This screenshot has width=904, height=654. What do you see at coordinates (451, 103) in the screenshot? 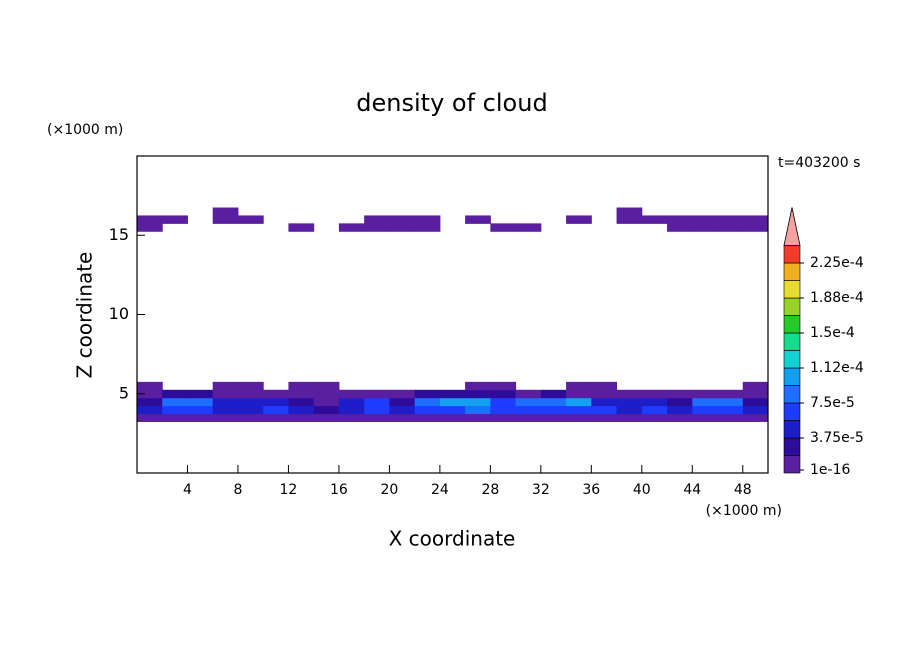
I see `chart-title: density of cloud` at bounding box center [451, 103].